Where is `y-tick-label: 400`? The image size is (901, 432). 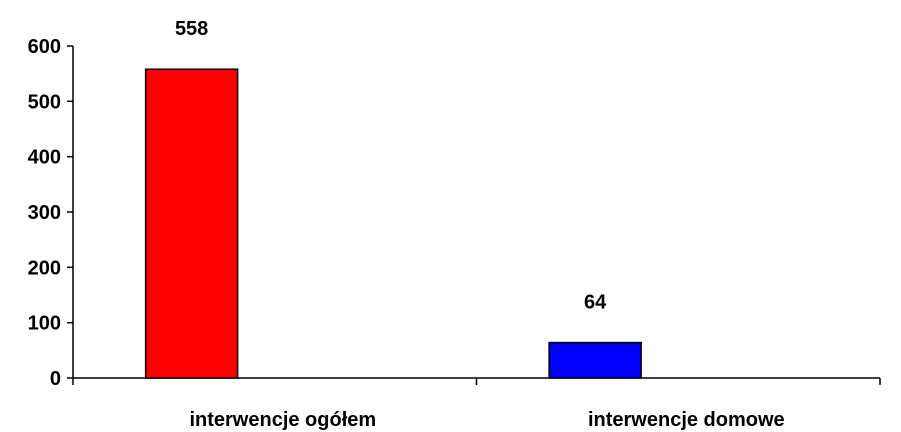 y-tick-label: 400 is located at coordinates (44, 158).